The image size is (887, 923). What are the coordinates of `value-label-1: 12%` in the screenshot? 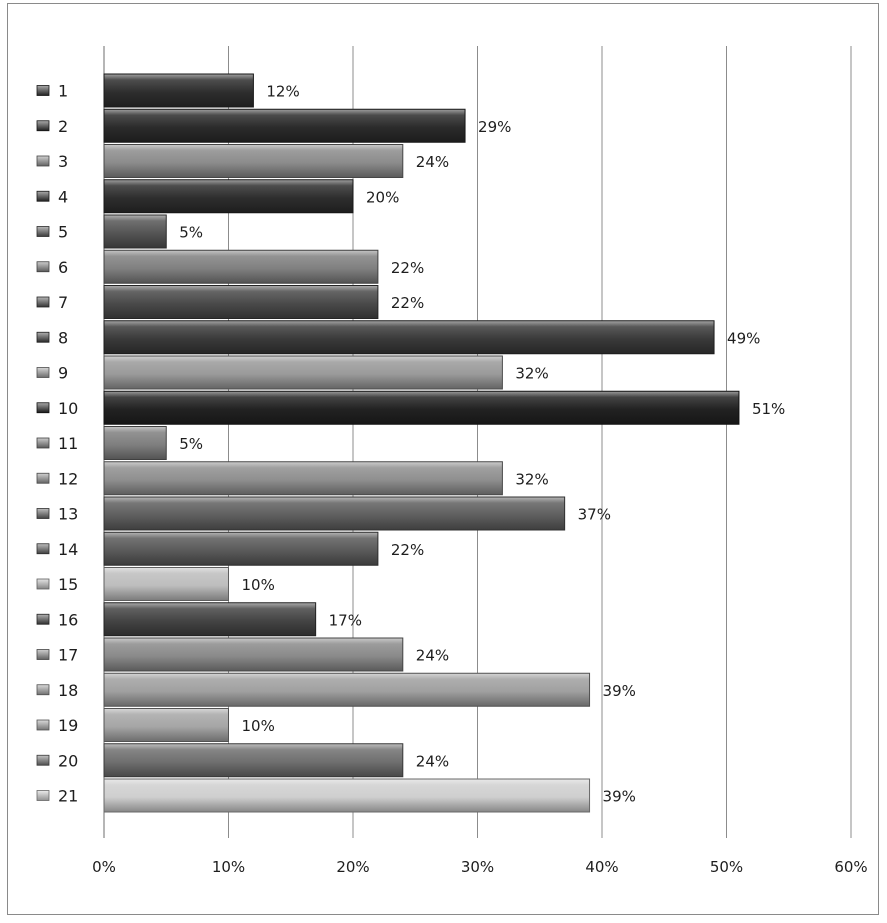 It's located at (282, 92).